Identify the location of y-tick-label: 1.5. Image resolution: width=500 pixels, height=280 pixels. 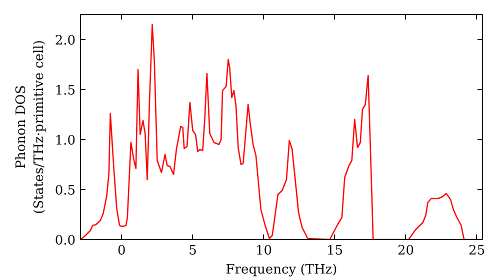
(65, 91).